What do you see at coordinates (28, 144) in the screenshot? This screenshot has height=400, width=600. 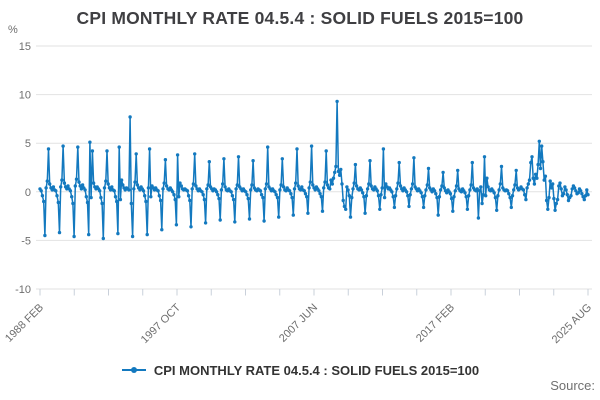 I see `y-tick-label: 5` at bounding box center [28, 144].